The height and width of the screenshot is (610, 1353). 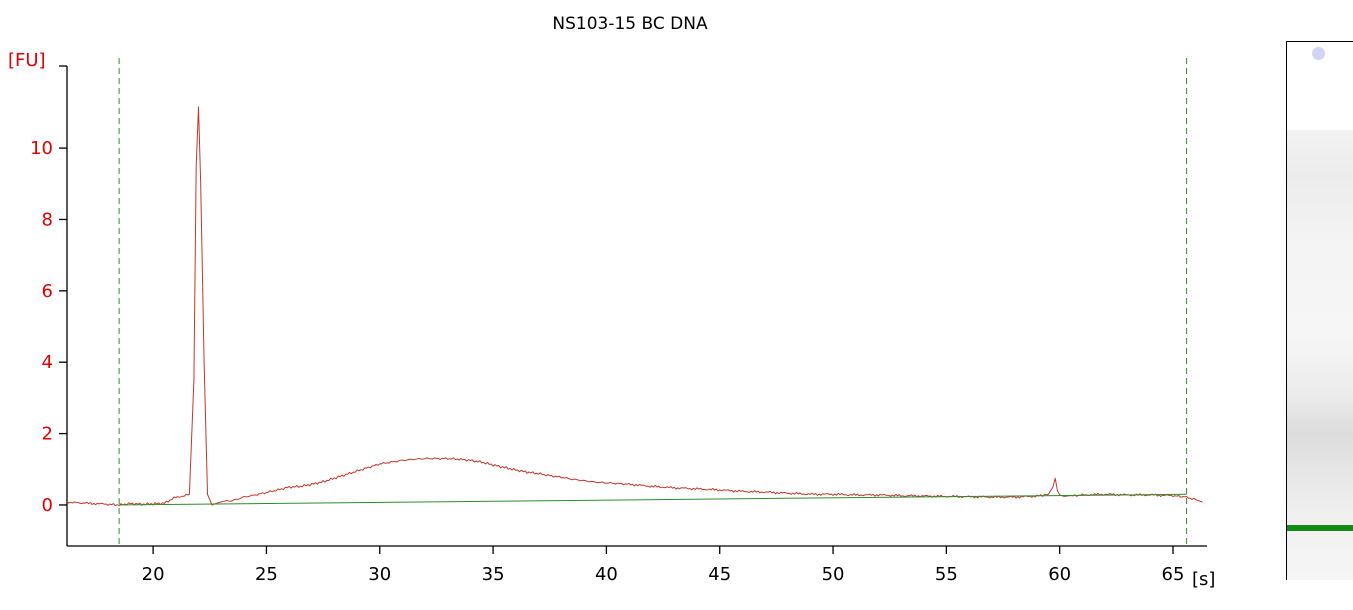 I want to click on x-tick-label: 30, so click(x=379, y=574).